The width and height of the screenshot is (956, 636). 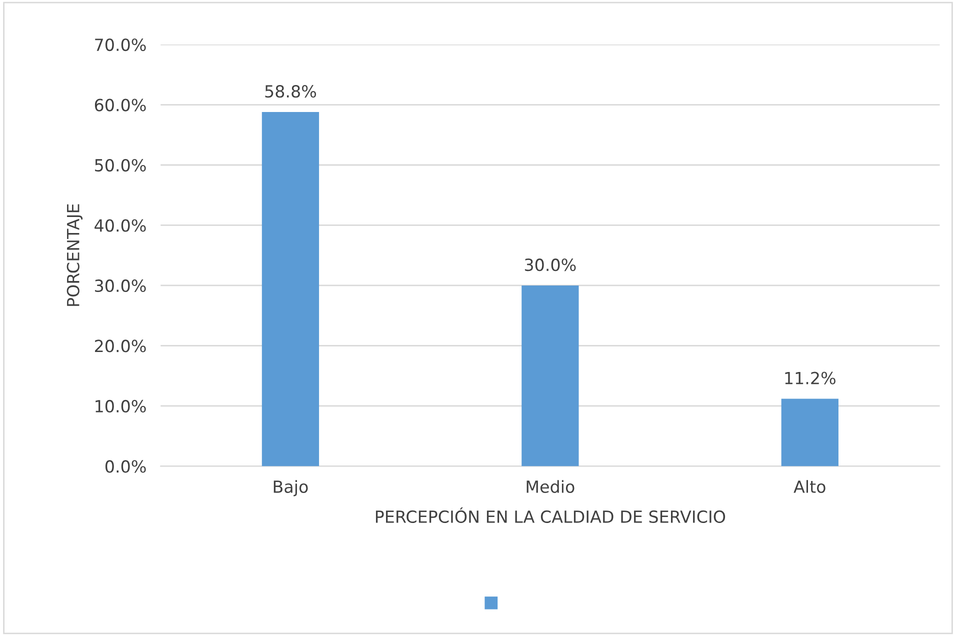 I want to click on x-tick-label: Medio, so click(x=550, y=486).